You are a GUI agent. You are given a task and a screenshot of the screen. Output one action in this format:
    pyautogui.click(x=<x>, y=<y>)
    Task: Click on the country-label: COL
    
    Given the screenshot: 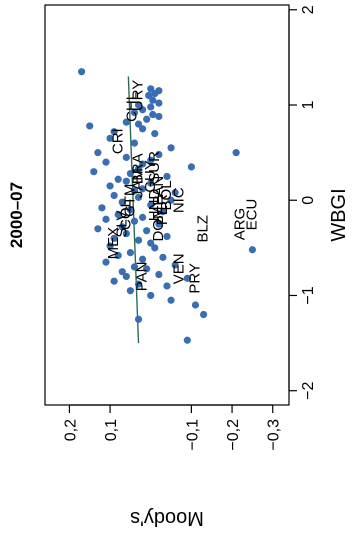 What is the action you would take?
    pyautogui.click(x=125, y=214)
    